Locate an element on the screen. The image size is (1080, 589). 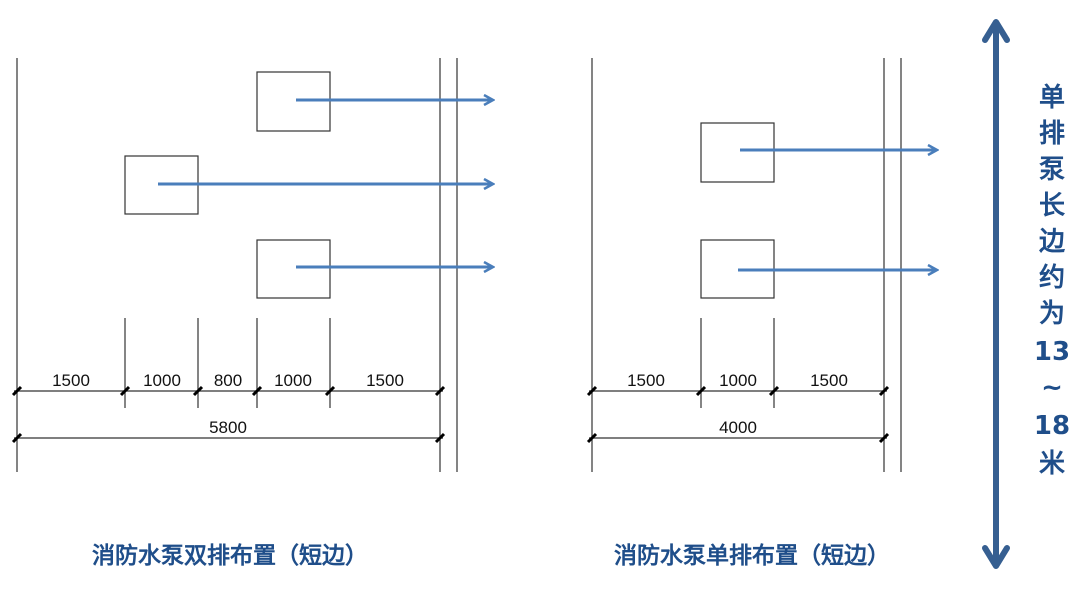
dimension-label: 800 is located at coordinates (228, 380).